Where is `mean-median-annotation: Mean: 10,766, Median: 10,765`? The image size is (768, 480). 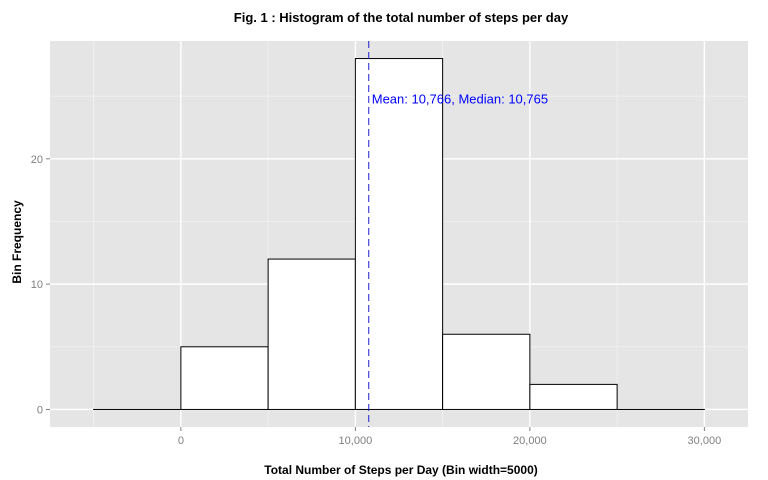 mean-median-annotation: Mean: 10,766, Median: 10,765 is located at coordinates (460, 99).